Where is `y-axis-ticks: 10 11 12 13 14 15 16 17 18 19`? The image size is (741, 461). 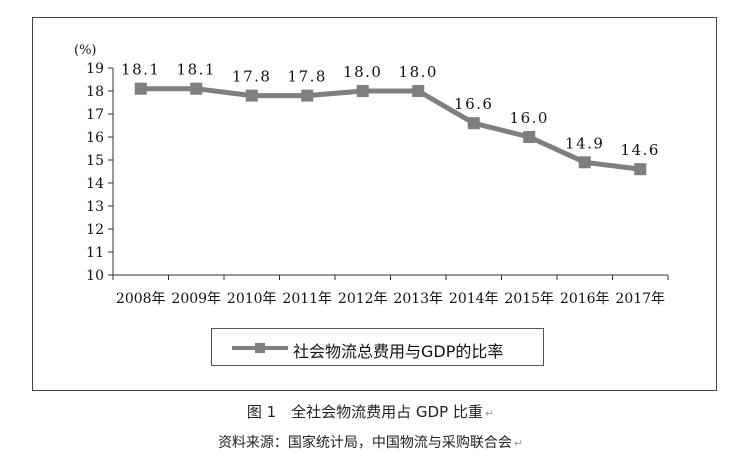 y-axis-ticks: 10 11 12 13 14 15 16 17 18 19 is located at coordinates (99, 172).